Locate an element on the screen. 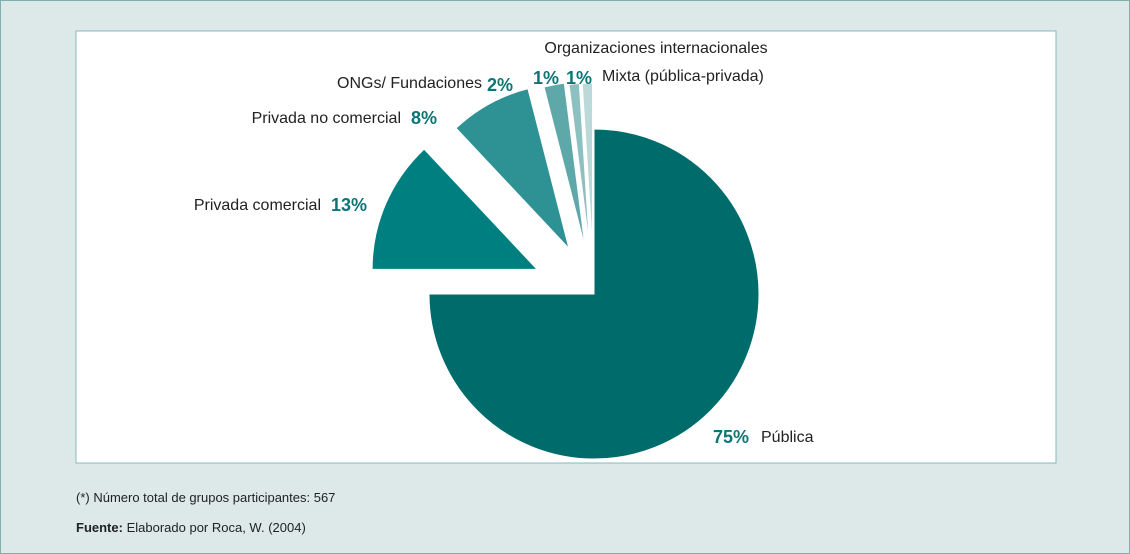  value-label: 75% is located at coordinates (731, 437).